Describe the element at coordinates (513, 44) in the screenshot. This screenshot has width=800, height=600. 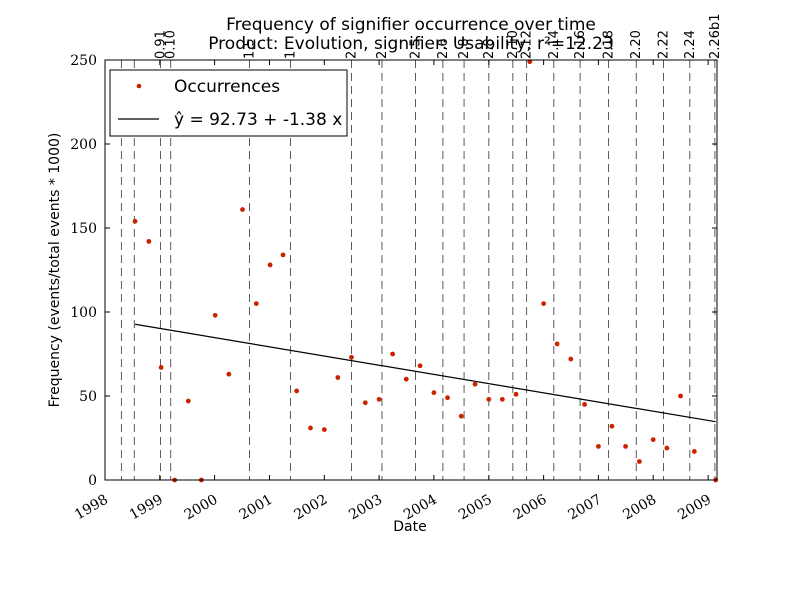
I see `release-label: 2.10` at that location.